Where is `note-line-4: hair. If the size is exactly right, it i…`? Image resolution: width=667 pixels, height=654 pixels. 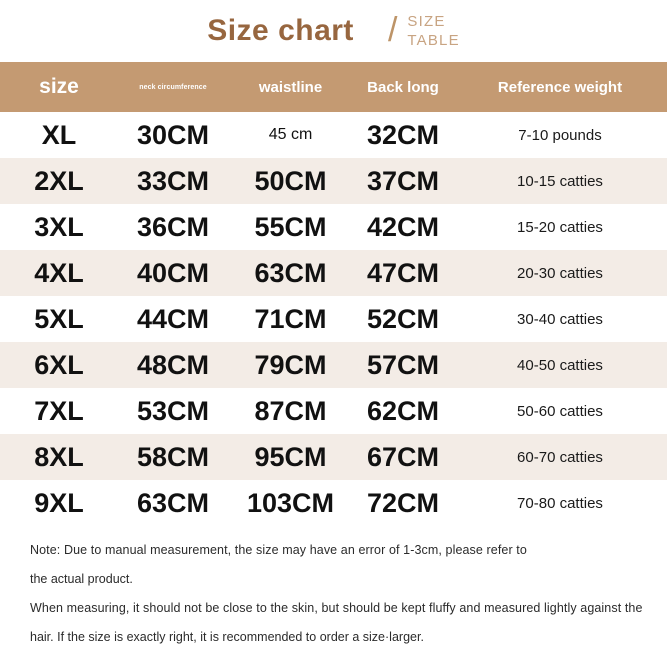 note-line-4: hair. If the size is exactly right, it i… is located at coordinates (227, 637).